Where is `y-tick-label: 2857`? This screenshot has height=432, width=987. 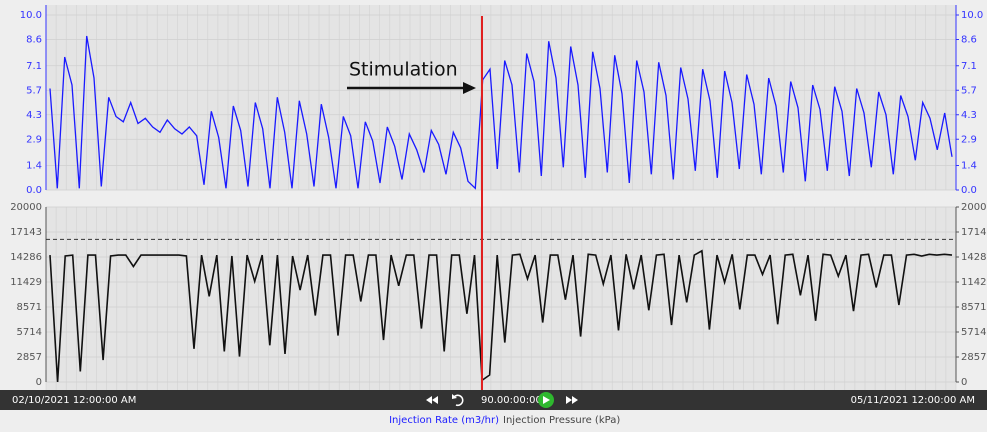
y-tick-label: 2857 is located at coordinates (29, 357).